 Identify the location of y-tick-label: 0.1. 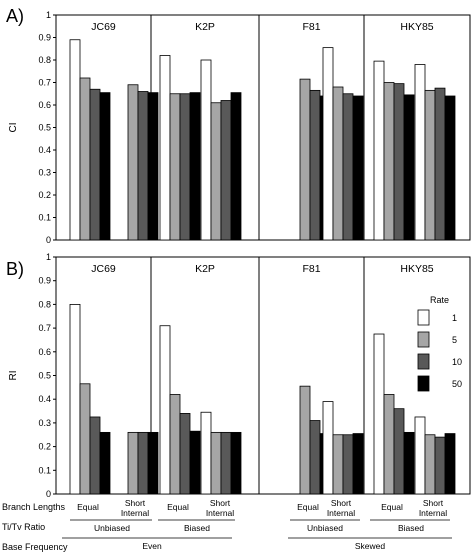
(44, 218).